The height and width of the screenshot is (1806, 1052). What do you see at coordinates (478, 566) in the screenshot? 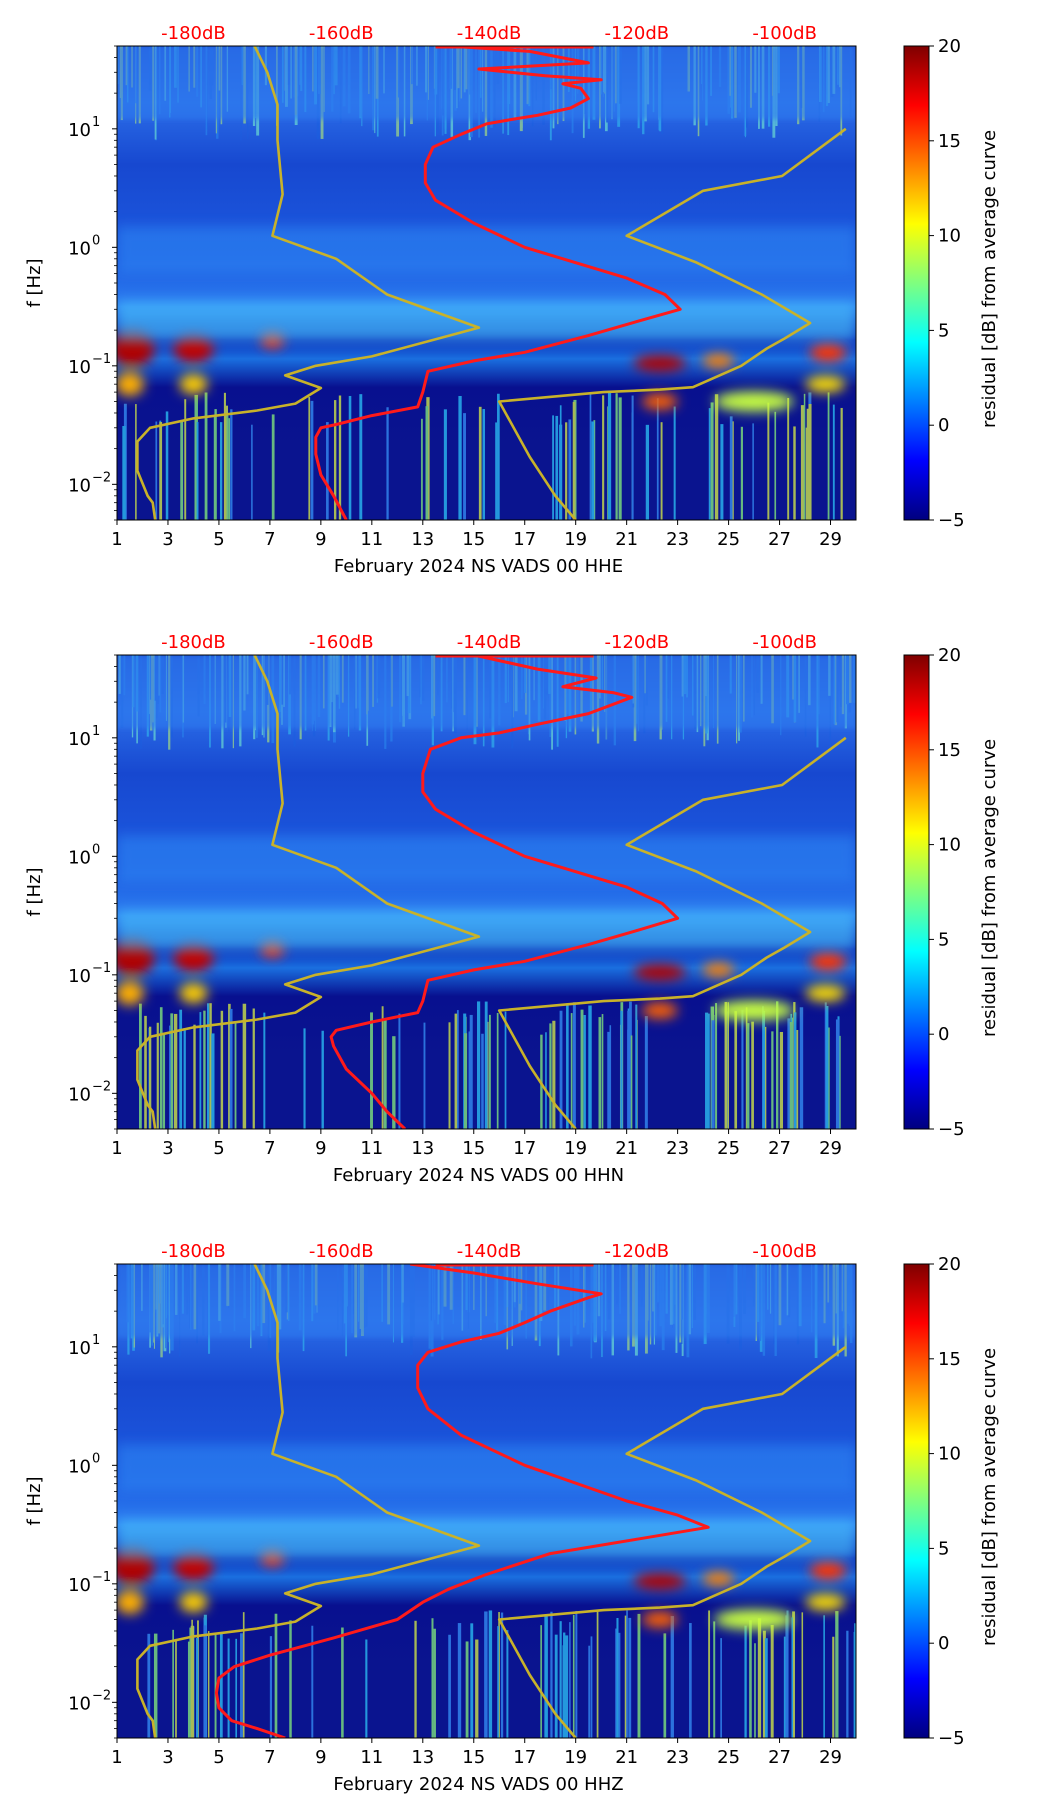
I see `x-axis-label: February 2024 NS VADS 00 HHE` at bounding box center [478, 566].